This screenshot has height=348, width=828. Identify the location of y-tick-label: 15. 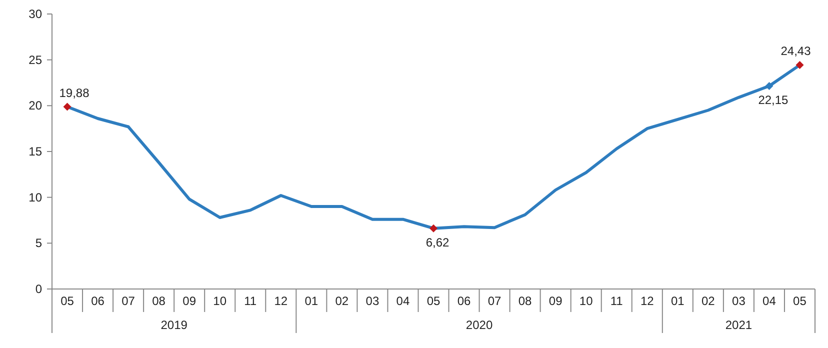
(35, 151).